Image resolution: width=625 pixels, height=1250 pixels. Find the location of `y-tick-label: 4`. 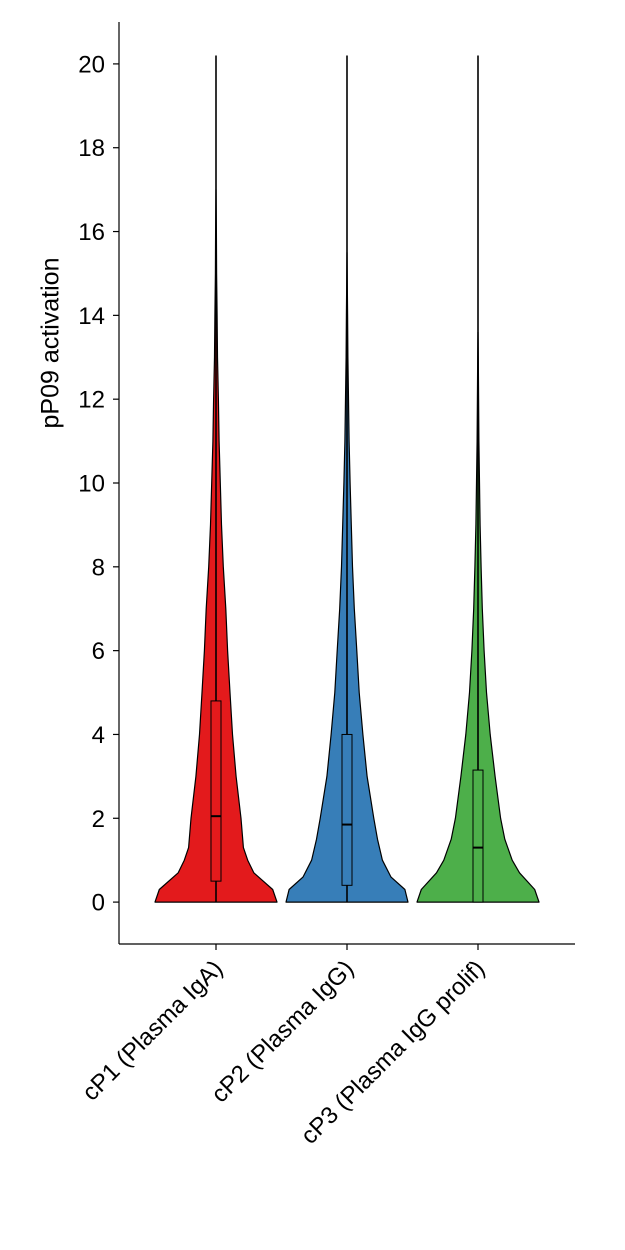

y-tick-label: 4 is located at coordinates (98, 735).